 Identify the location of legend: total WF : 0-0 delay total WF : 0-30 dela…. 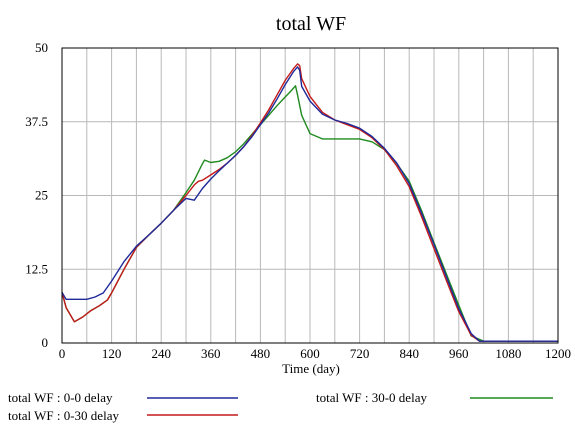
(280, 406).